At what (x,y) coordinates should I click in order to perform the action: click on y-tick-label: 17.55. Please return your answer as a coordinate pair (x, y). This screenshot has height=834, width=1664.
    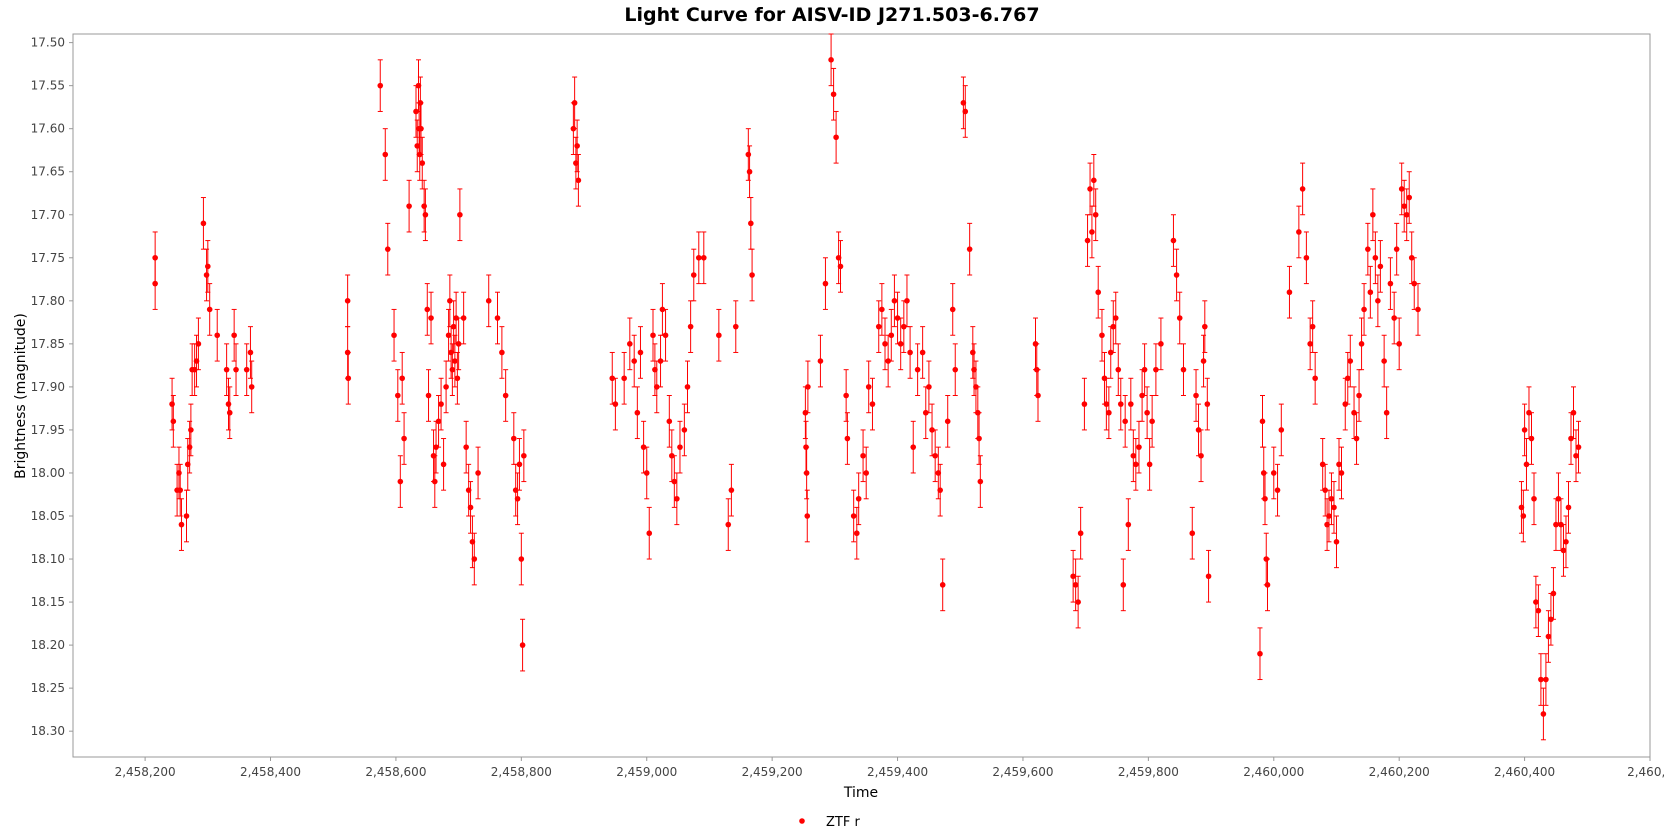
    Looking at the image, I should click on (48, 86).